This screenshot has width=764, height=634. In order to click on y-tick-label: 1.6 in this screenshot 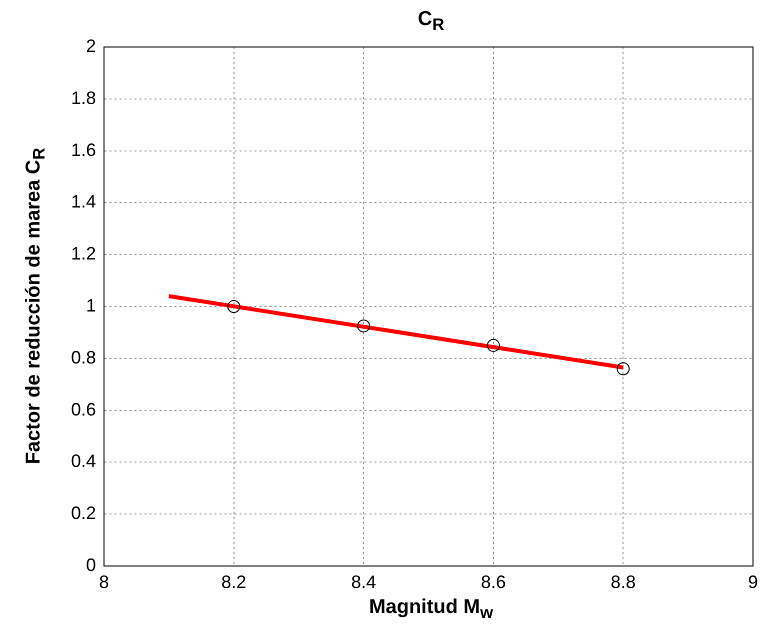, I will do `click(83, 150)`.